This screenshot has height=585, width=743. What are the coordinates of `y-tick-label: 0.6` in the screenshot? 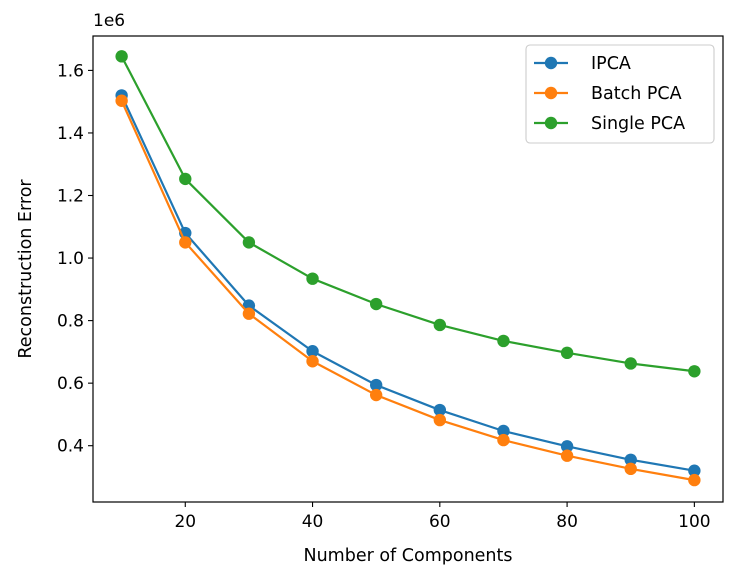 It's located at (70, 384).